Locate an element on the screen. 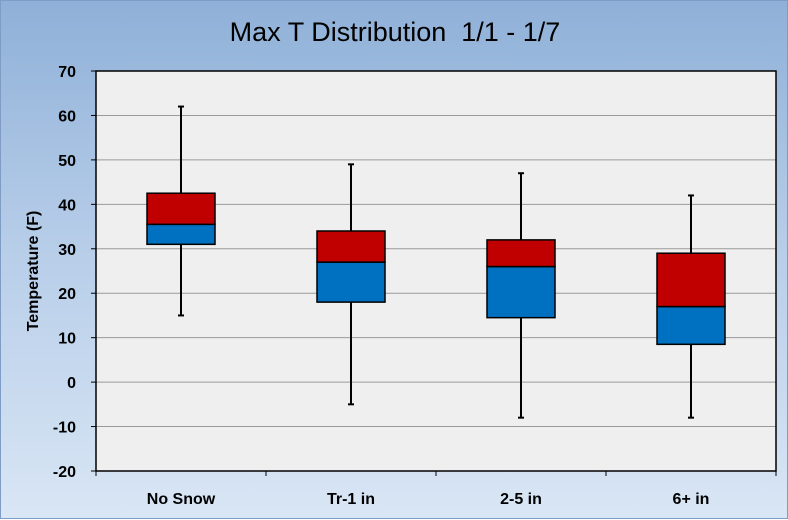 The height and width of the screenshot is (520, 788). y-tick-label: 30 is located at coordinates (67, 250).